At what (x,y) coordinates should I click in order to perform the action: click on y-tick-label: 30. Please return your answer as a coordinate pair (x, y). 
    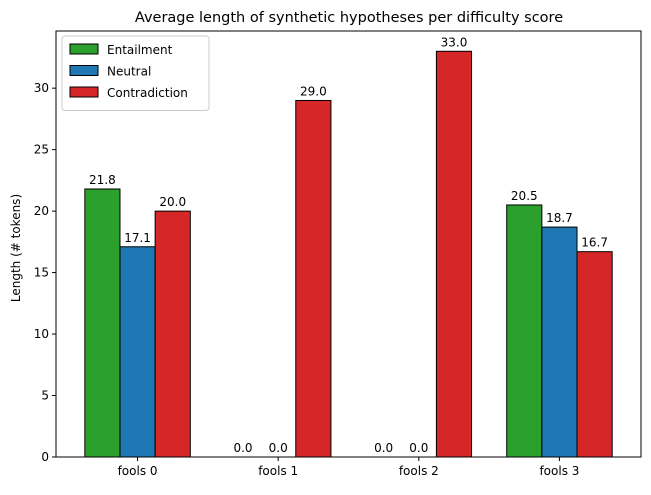
    Looking at the image, I should click on (41, 88).